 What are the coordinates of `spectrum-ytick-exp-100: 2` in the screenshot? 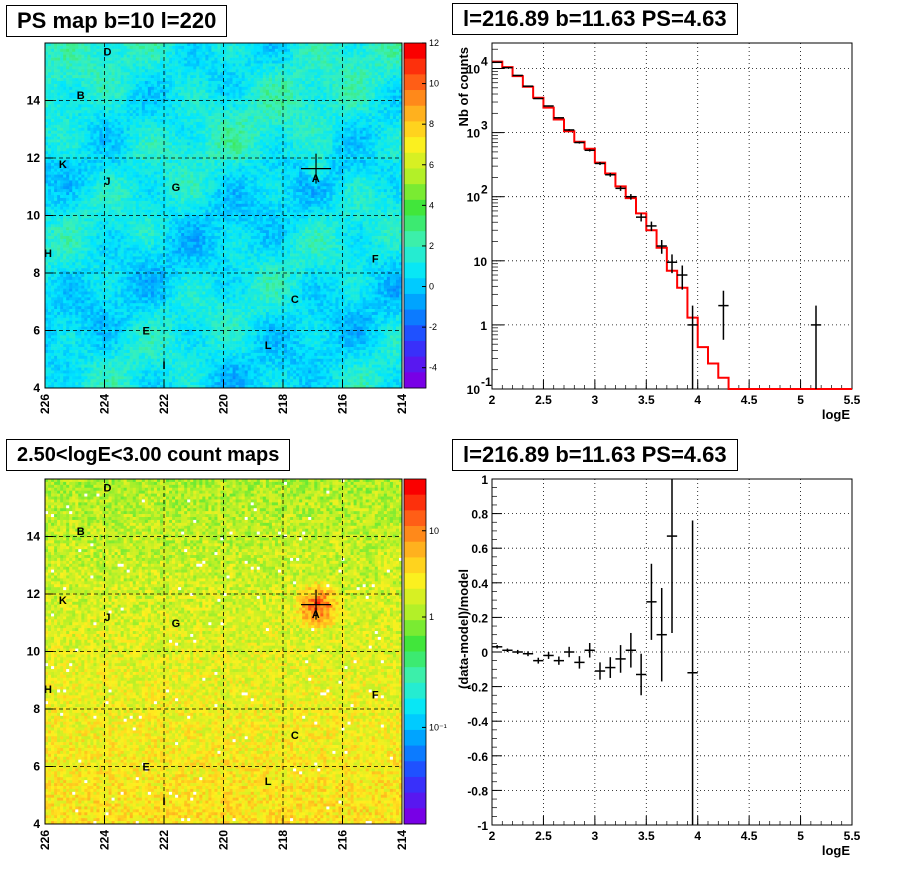 It's located at (484, 190).